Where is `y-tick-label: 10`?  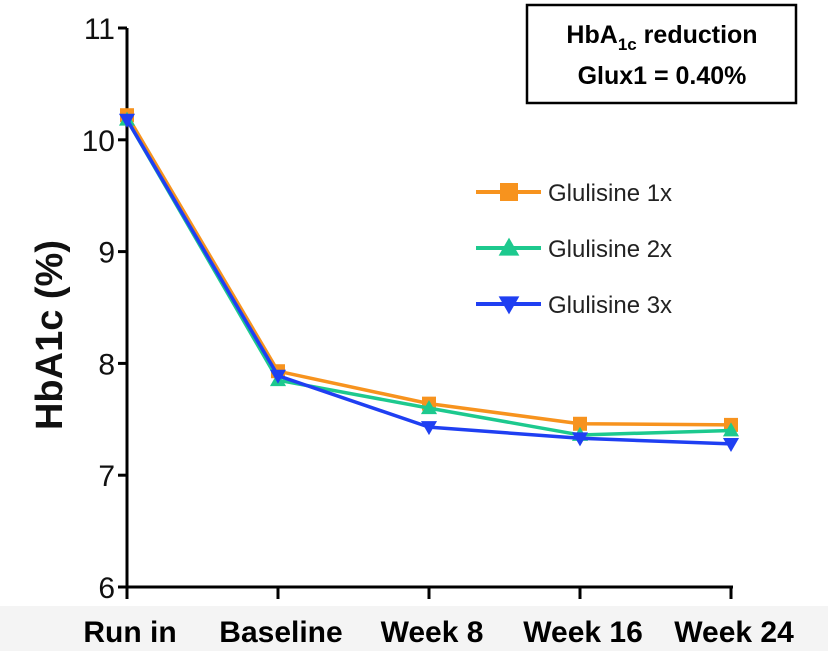 y-tick-label: 10 is located at coordinates (98, 141).